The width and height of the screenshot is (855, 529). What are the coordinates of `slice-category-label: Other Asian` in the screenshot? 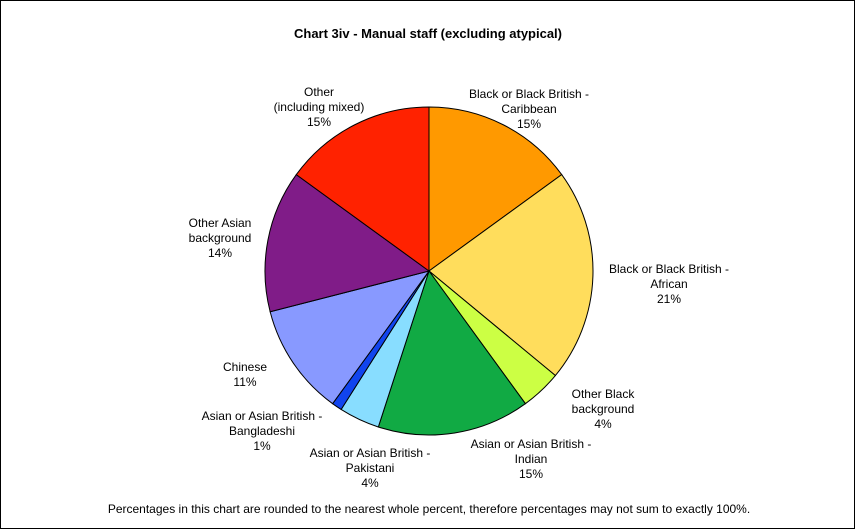 It's located at (220, 223).